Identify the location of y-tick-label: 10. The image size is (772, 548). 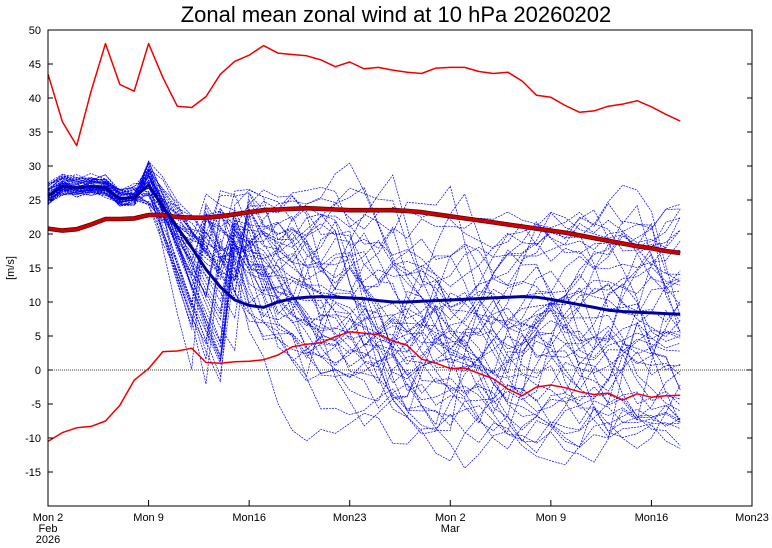
(35, 303).